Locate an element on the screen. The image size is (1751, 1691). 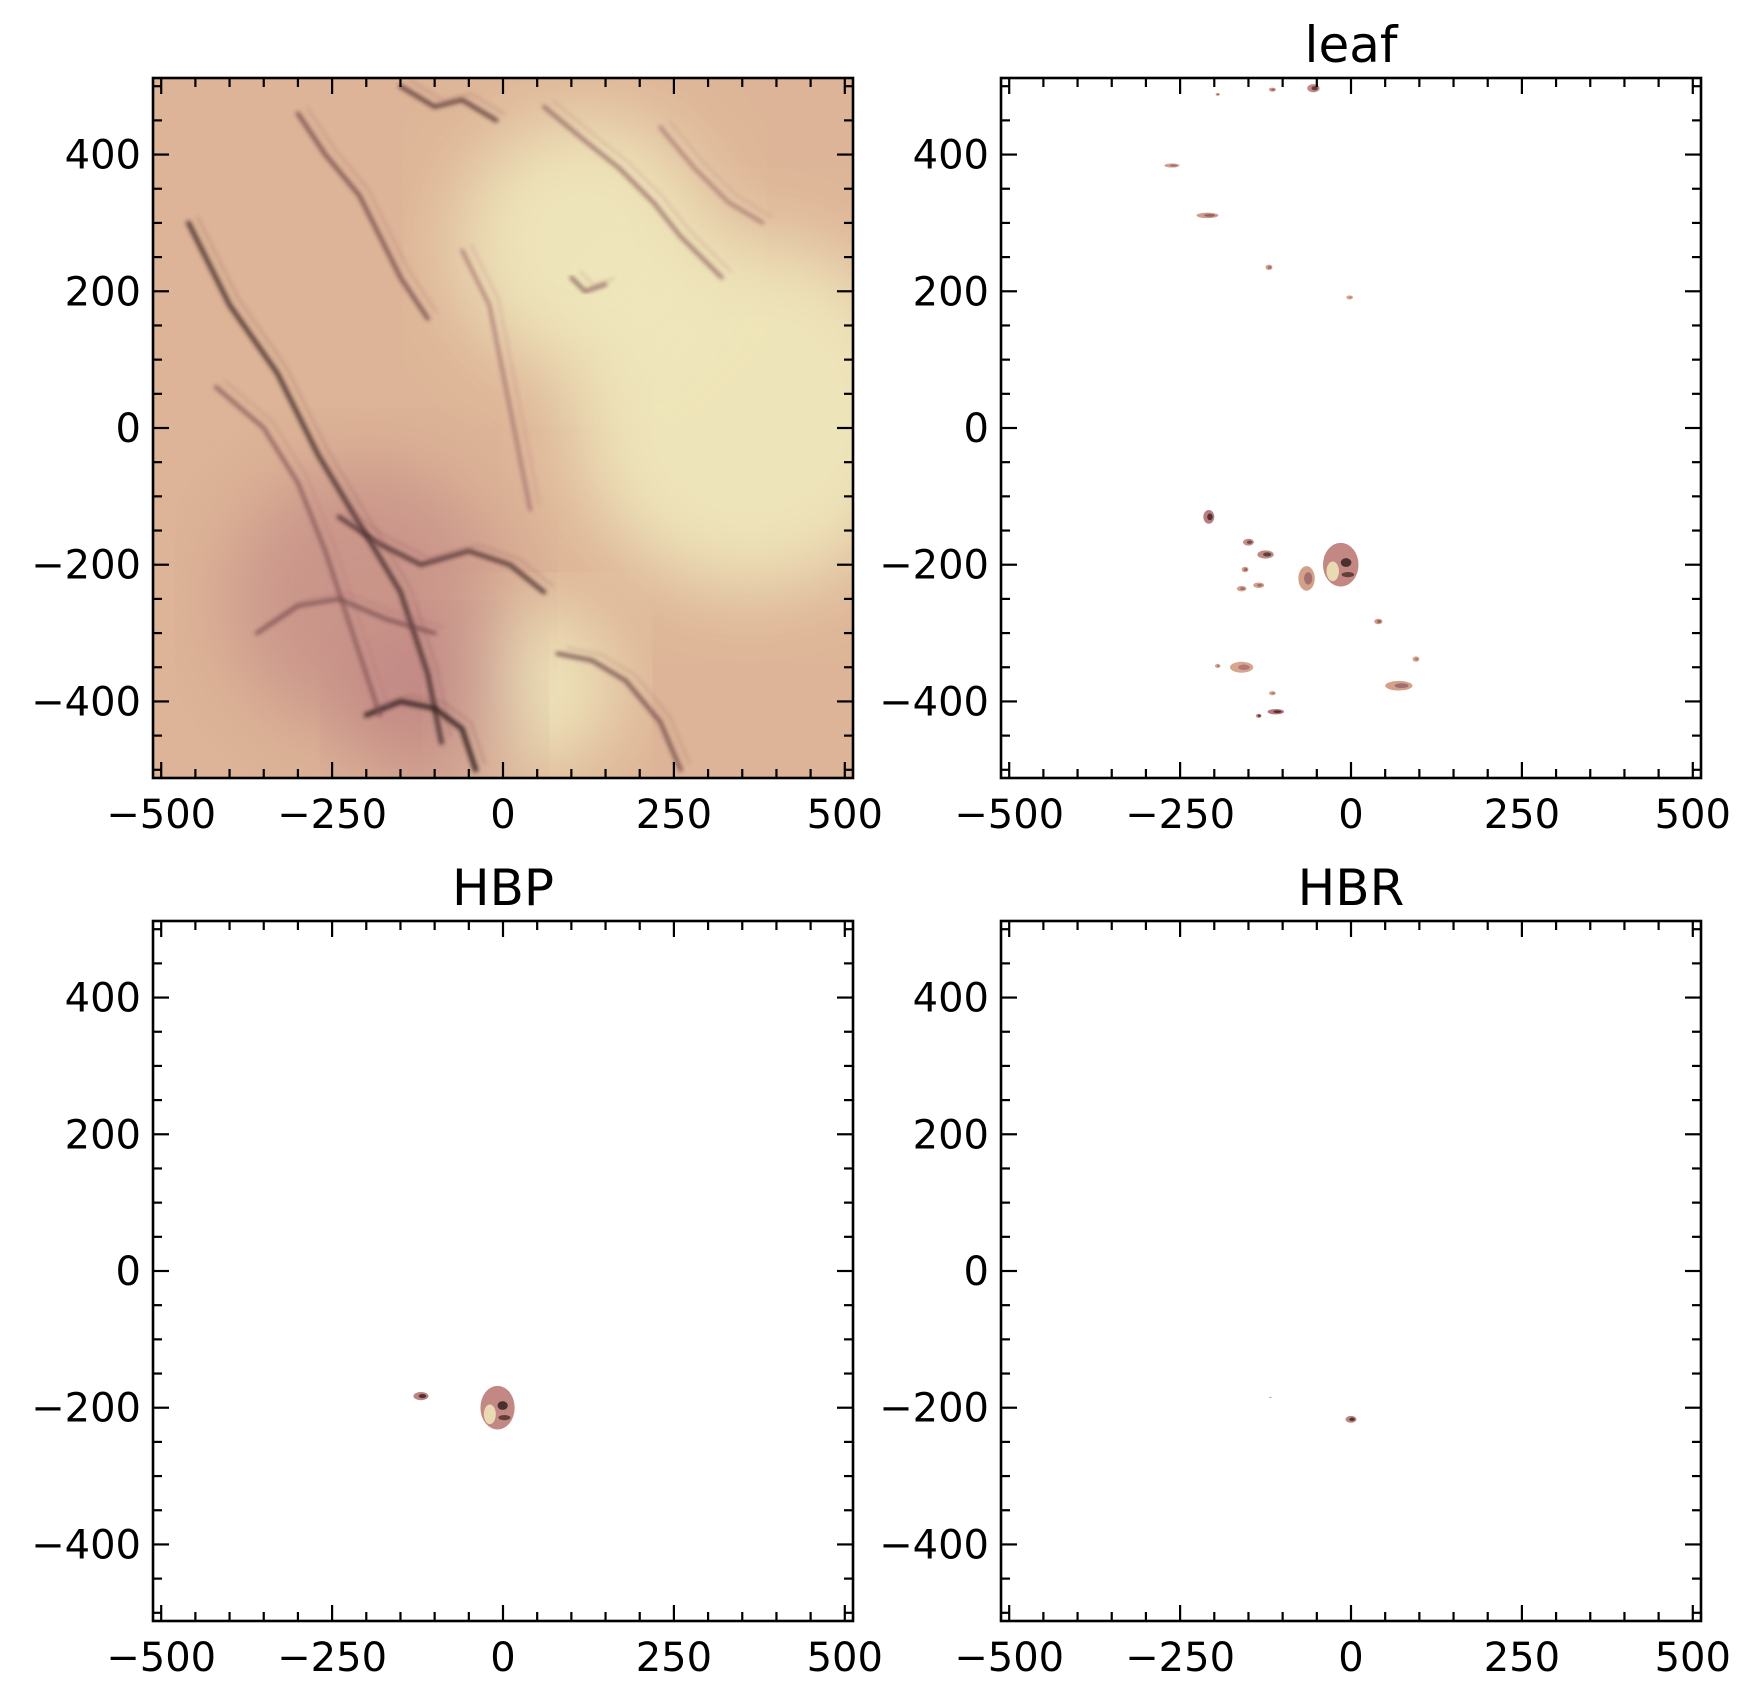
panel-title: HBR is located at coordinates (1351, 888).